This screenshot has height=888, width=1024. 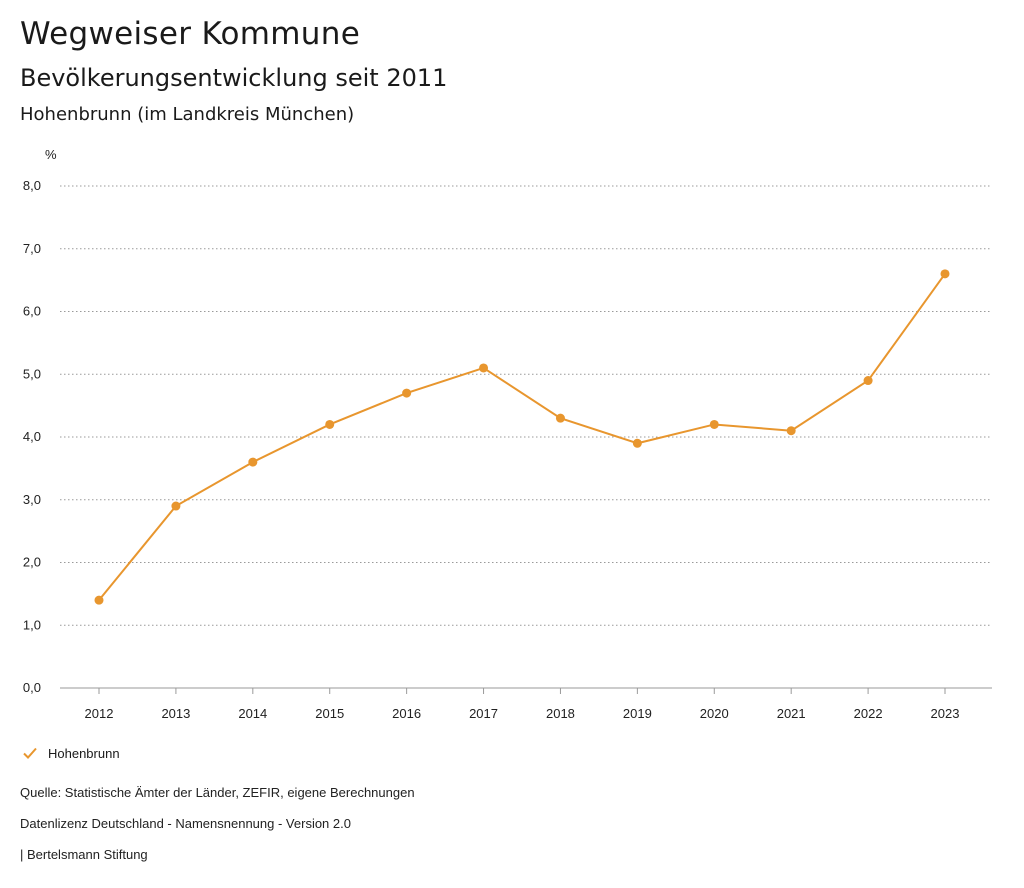 What do you see at coordinates (483, 713) in the screenshot?
I see `x-tick-label: 2017` at bounding box center [483, 713].